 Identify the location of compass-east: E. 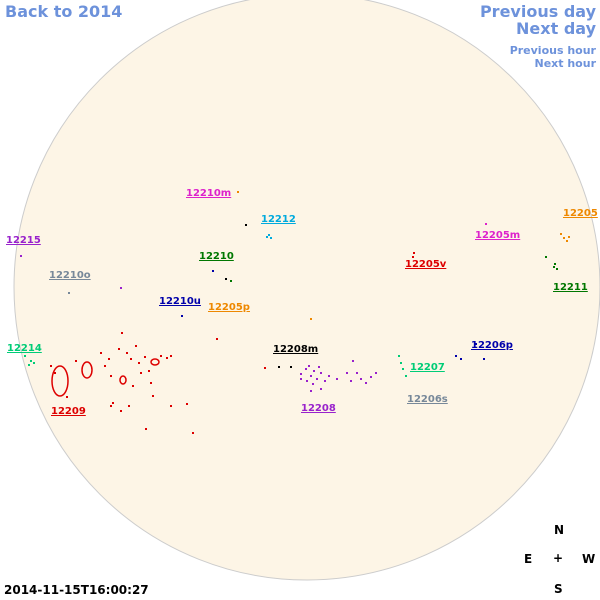
(528, 559).